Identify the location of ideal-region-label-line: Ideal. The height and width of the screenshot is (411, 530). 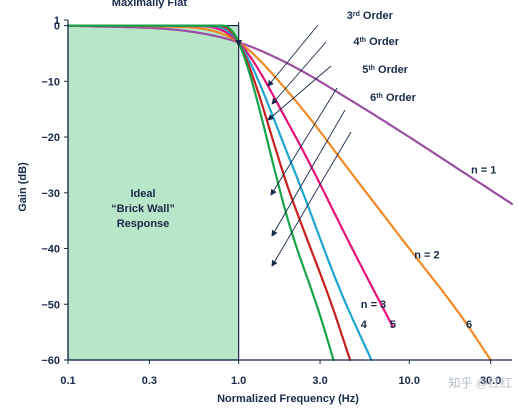
(142, 194).